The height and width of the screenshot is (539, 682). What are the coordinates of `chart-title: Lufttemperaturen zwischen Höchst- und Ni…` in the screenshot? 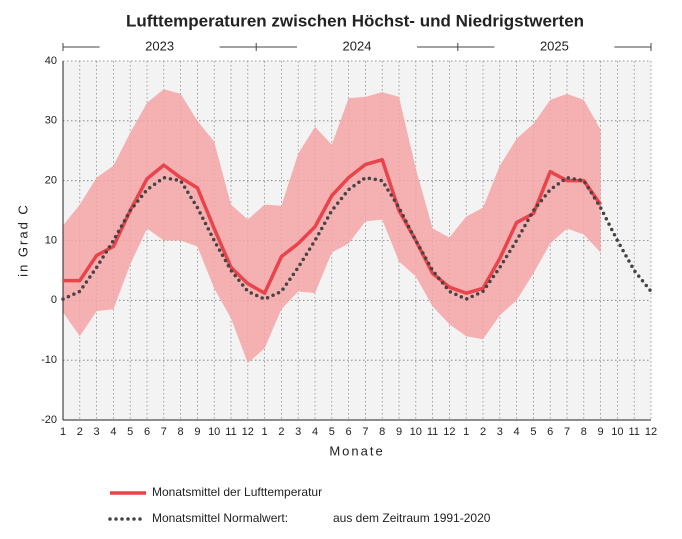 It's located at (355, 20).